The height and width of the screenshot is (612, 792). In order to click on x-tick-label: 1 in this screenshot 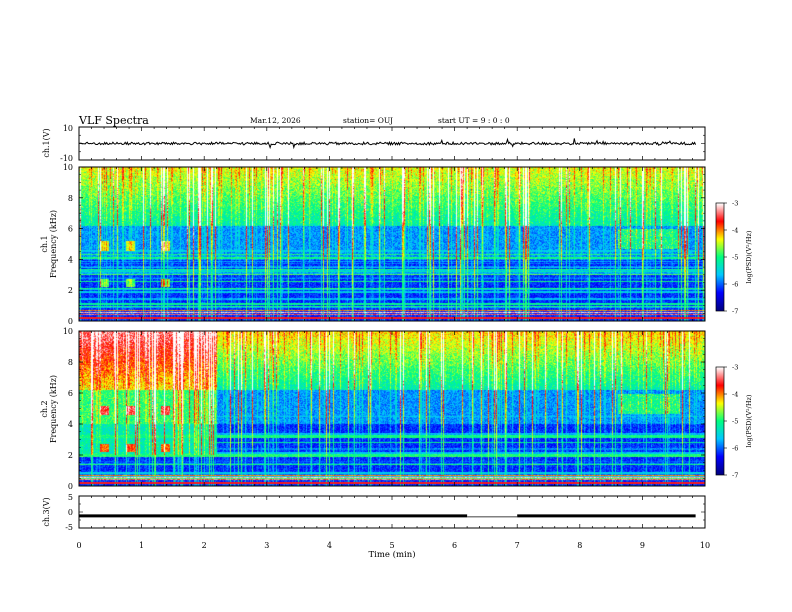, I will do `click(141, 545)`.